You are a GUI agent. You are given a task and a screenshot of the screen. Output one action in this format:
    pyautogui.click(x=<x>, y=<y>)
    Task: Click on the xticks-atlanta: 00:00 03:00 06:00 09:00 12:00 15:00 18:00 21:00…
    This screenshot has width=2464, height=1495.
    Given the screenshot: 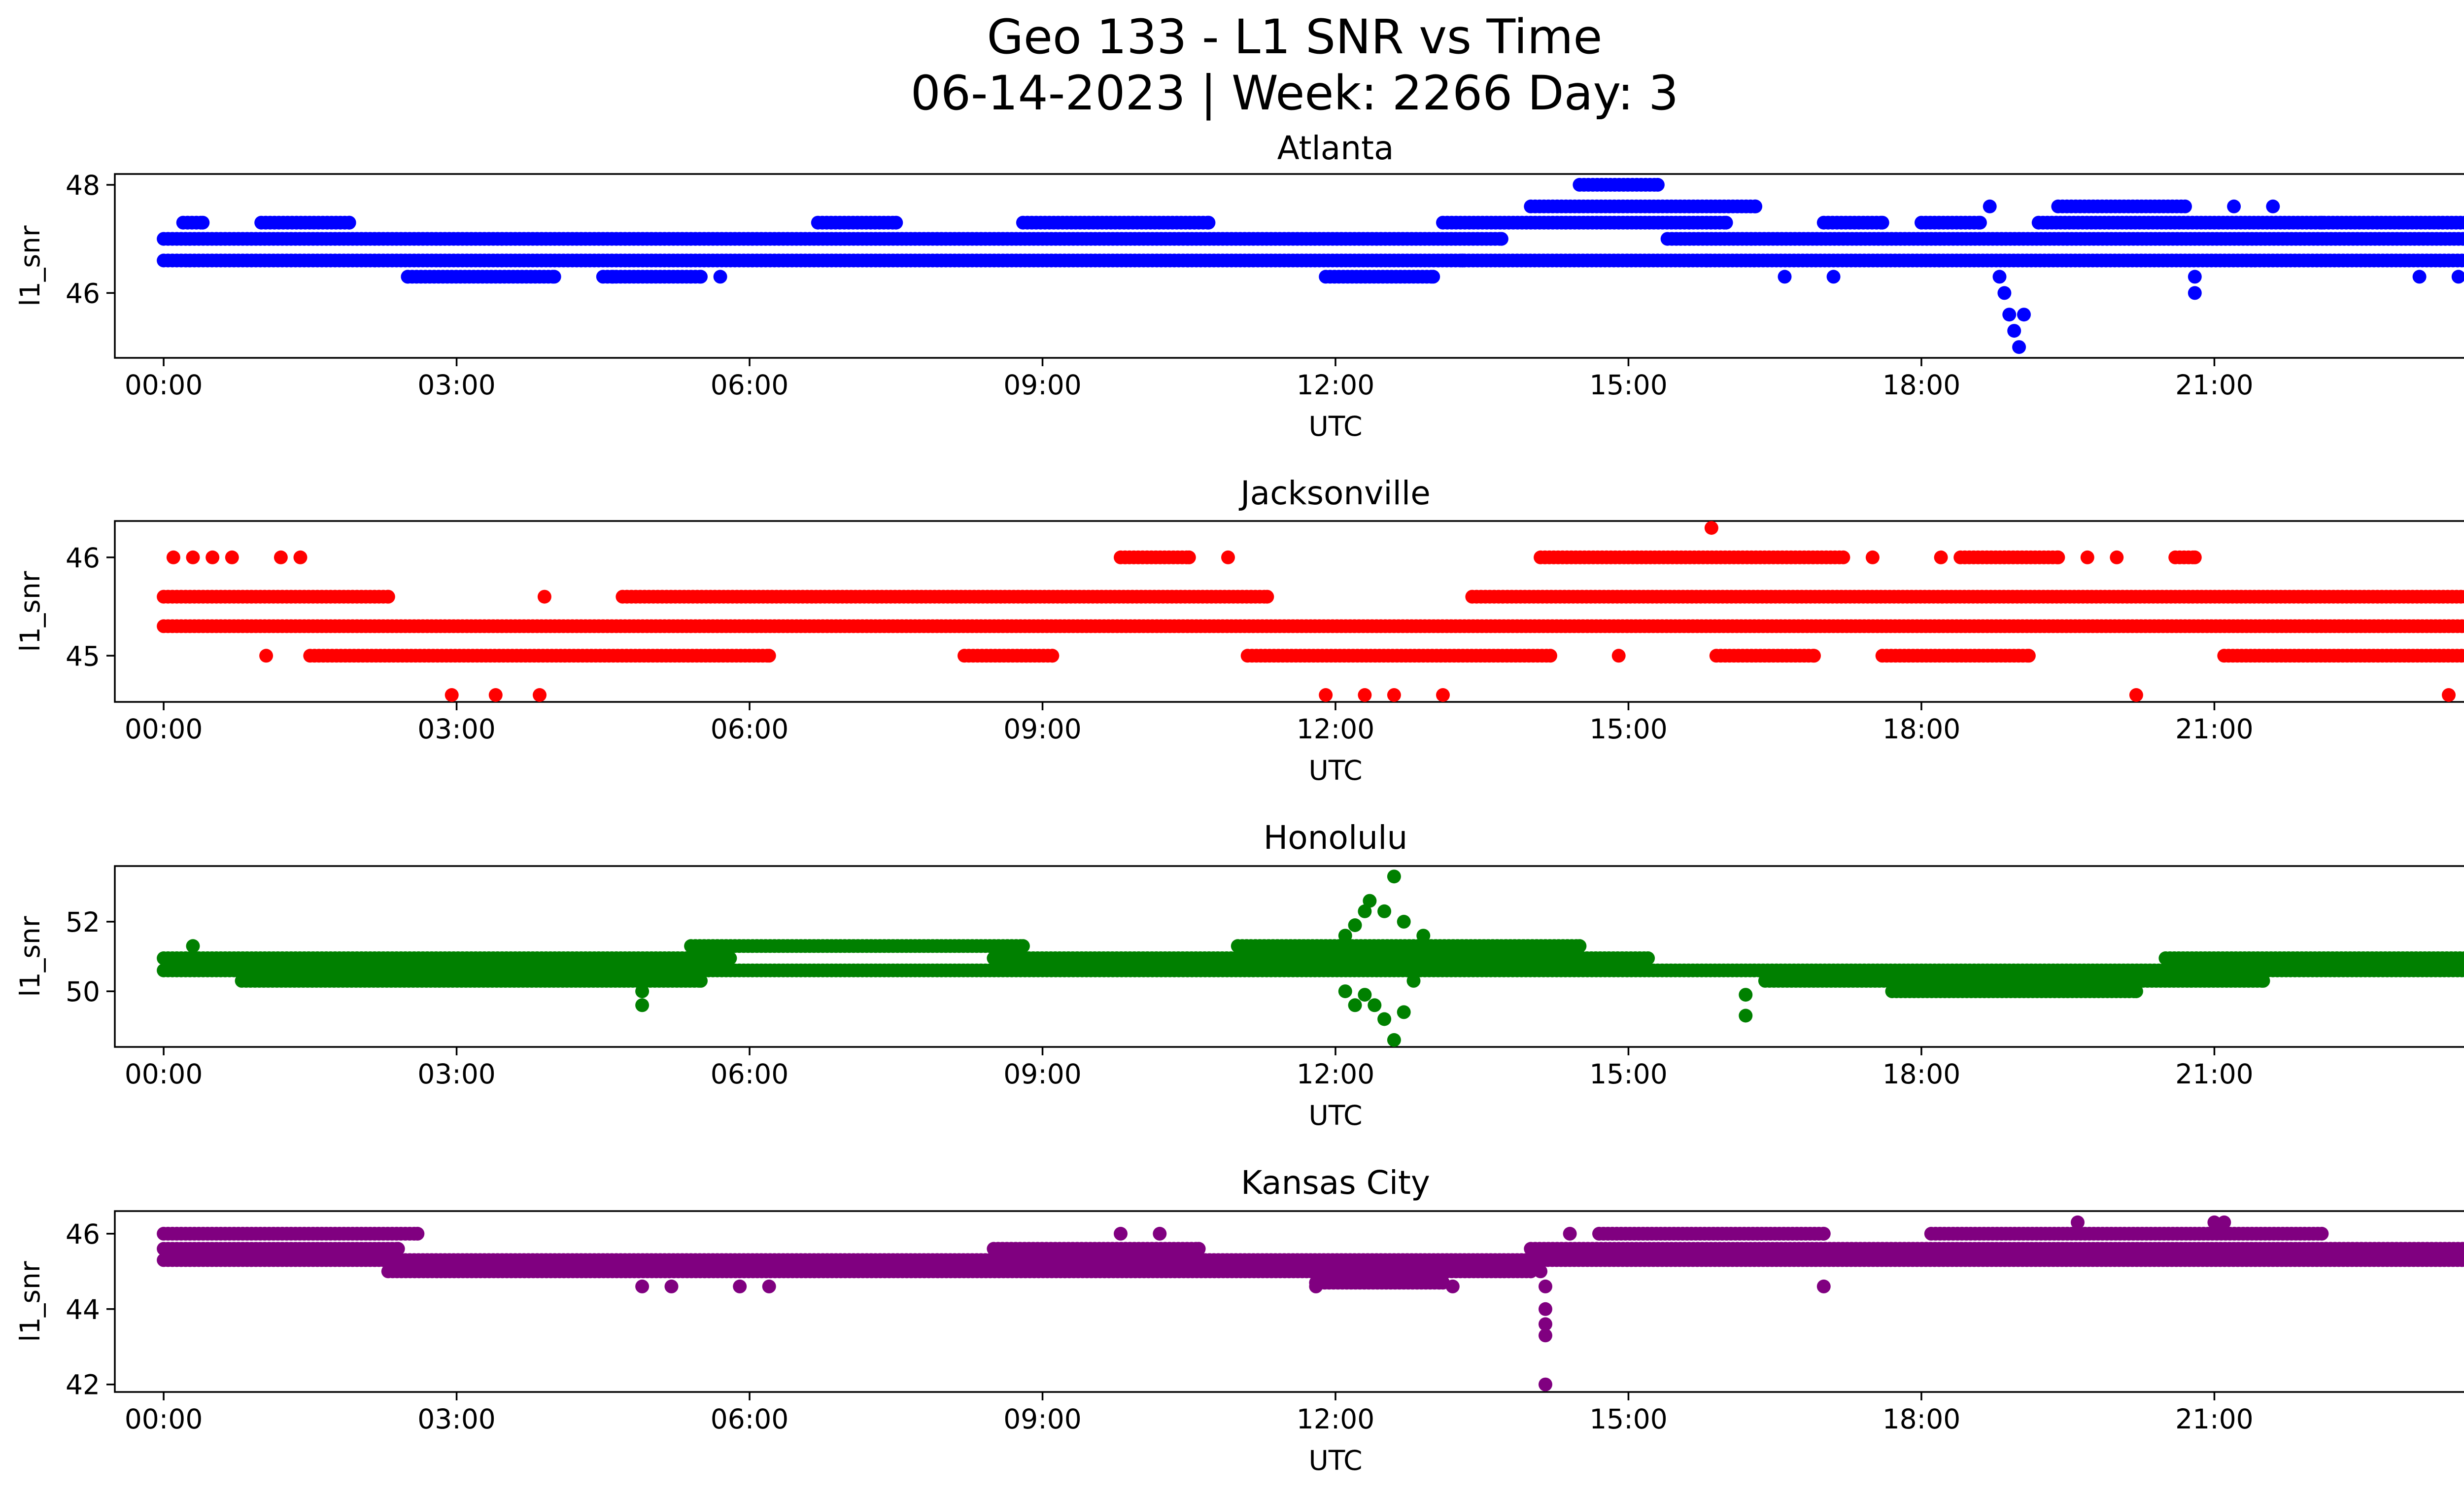 What is the action you would take?
    pyautogui.click(x=1189, y=379)
    